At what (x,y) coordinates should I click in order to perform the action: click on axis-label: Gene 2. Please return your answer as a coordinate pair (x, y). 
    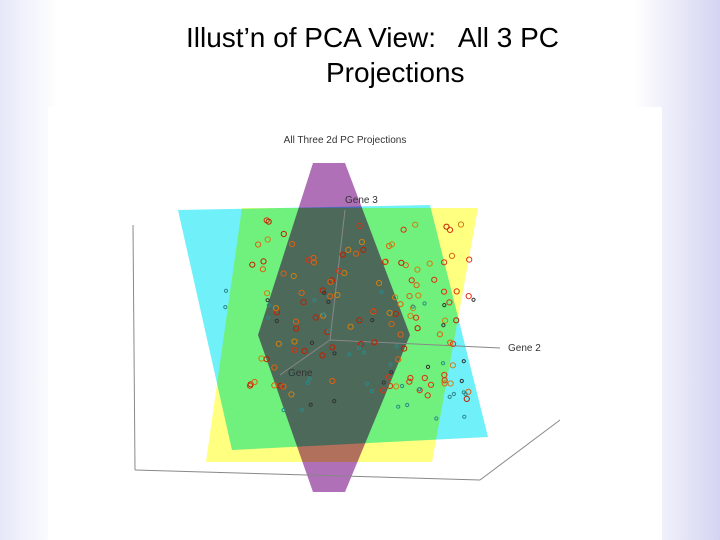
    Looking at the image, I should click on (524, 348).